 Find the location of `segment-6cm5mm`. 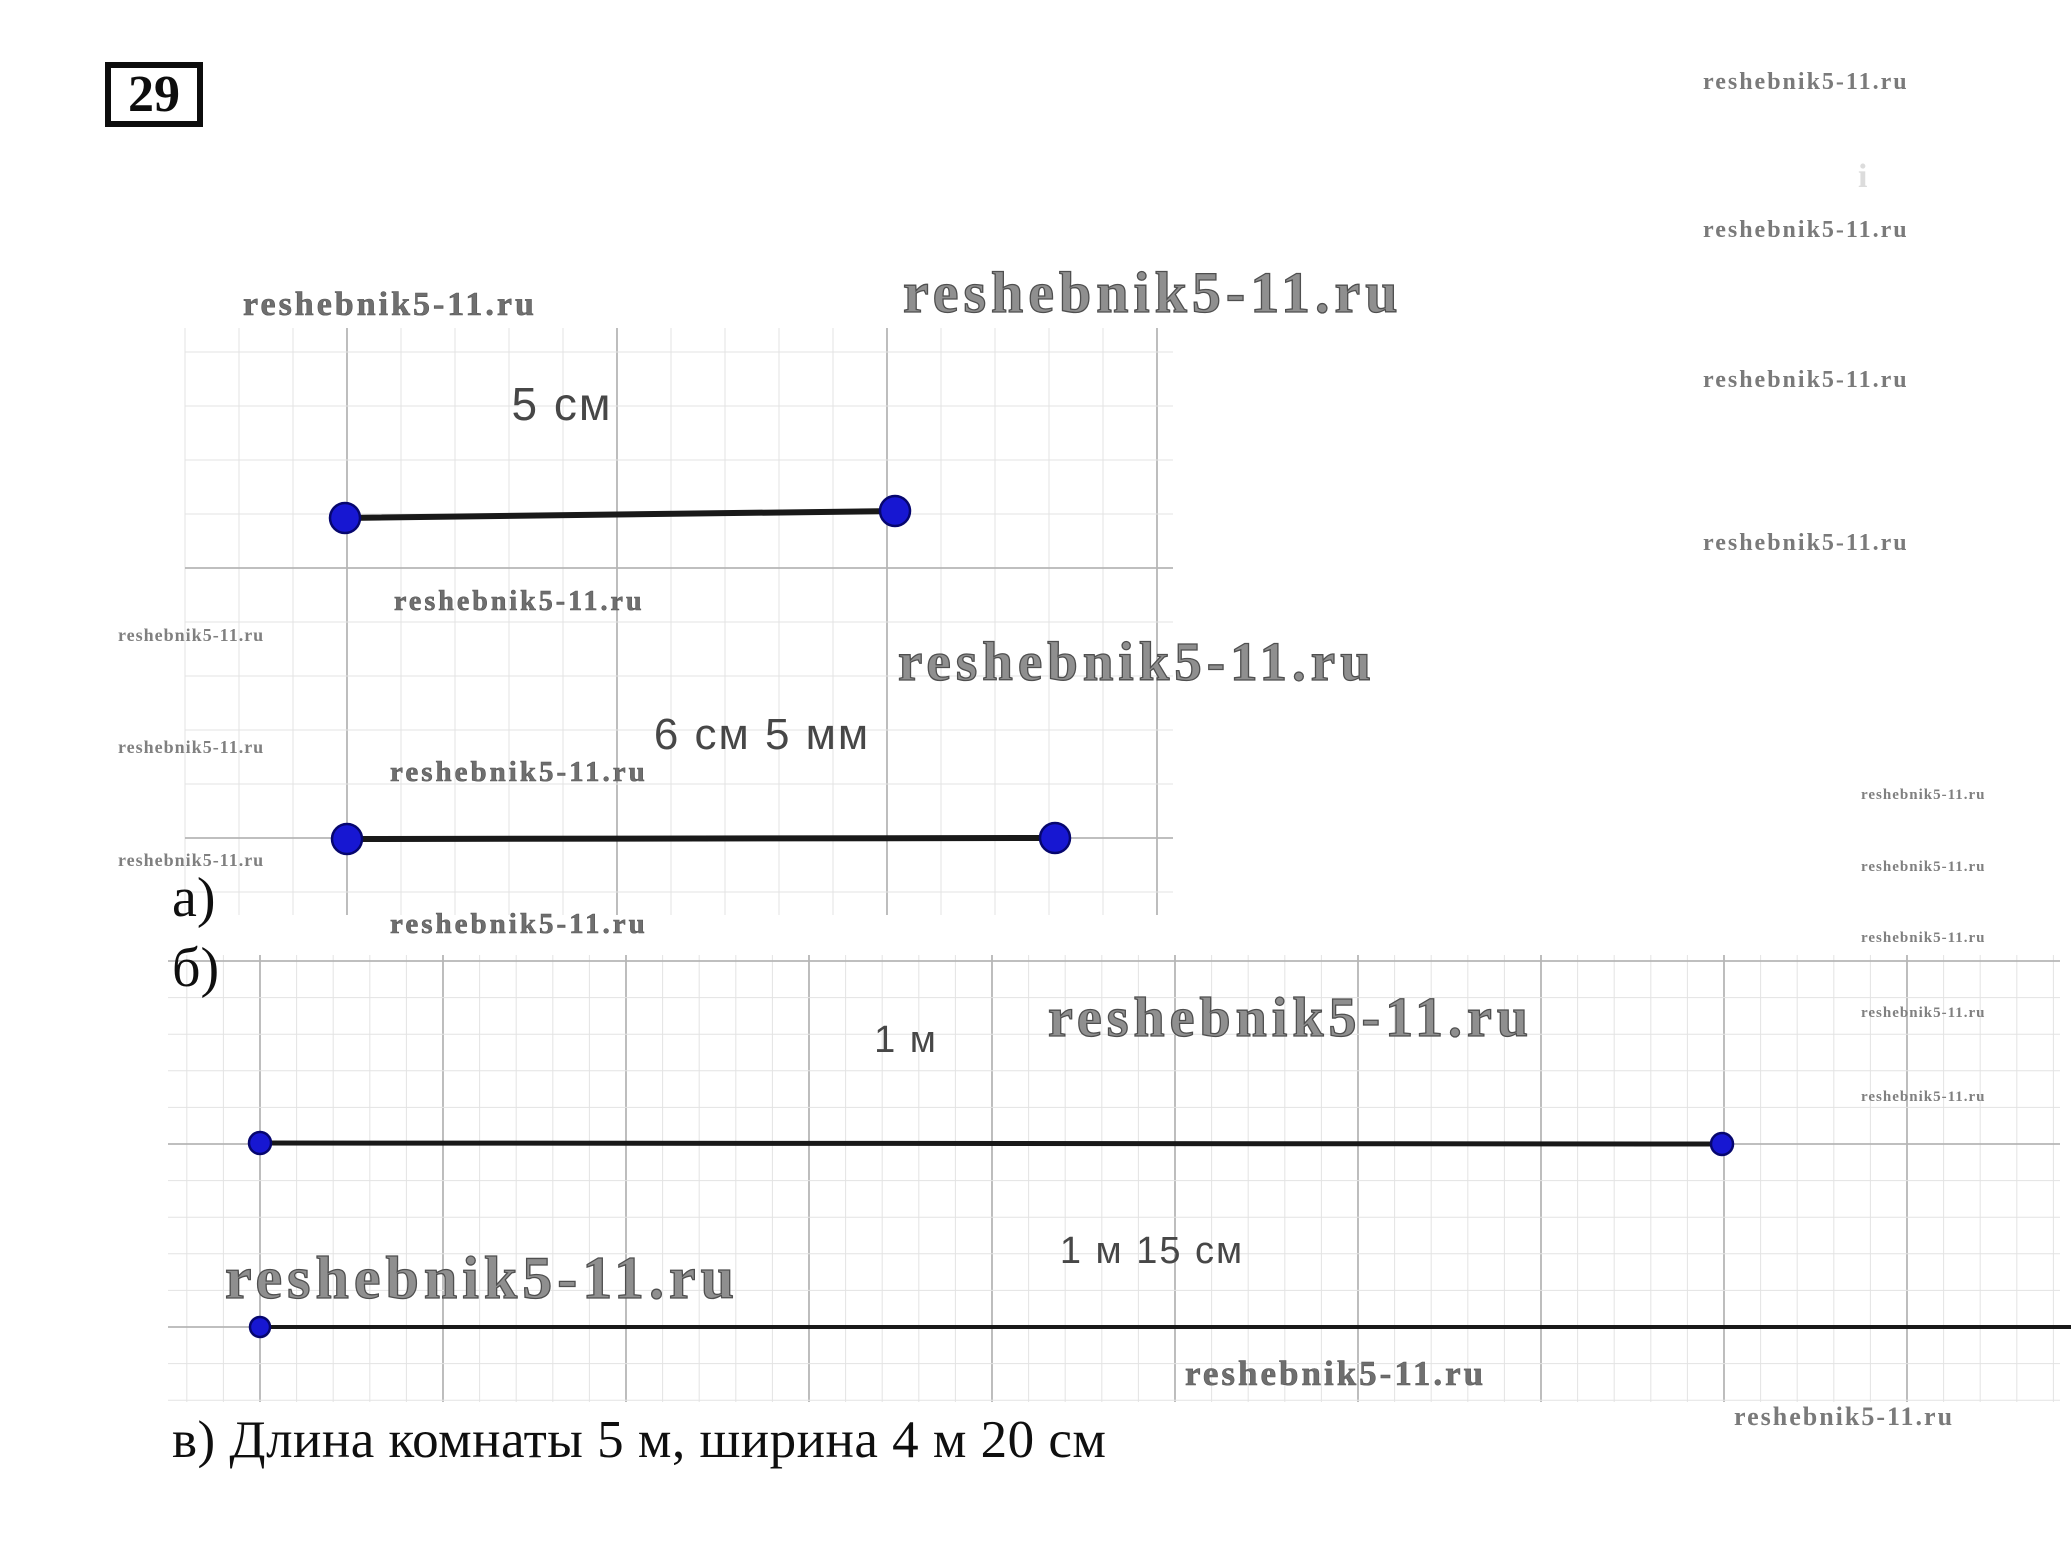

segment-6cm5mm is located at coordinates (701, 838).